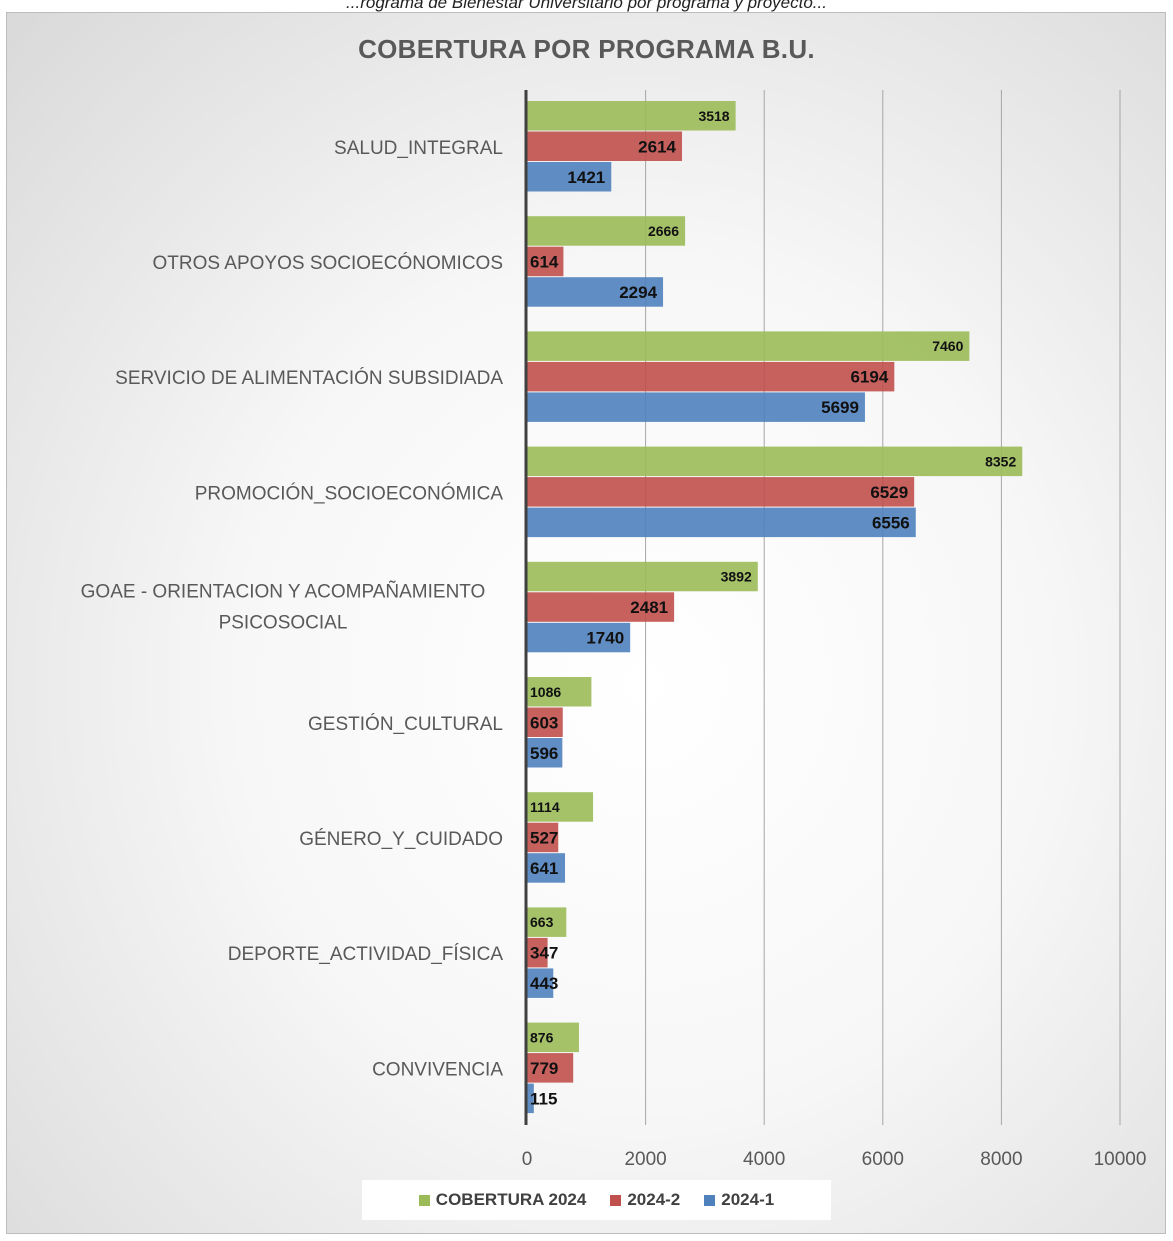  I want to click on data-label: 2294, so click(638, 292).